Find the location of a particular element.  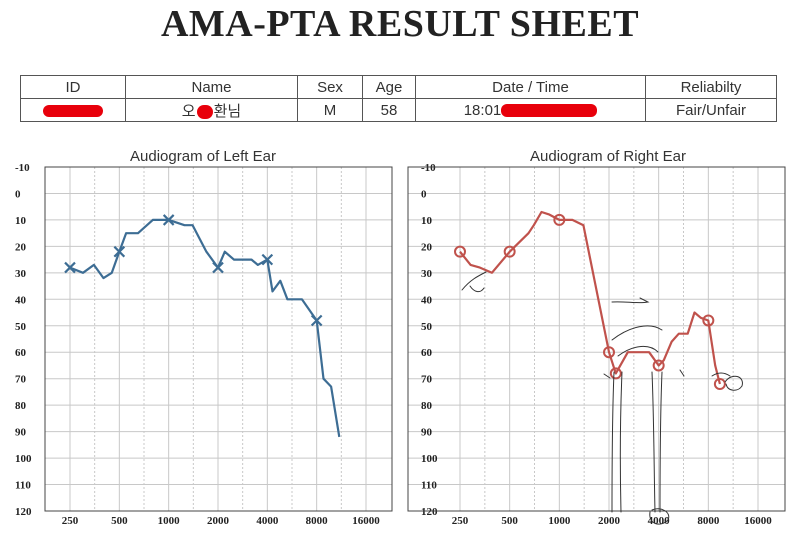

sex-value: M is located at coordinates (330, 110).